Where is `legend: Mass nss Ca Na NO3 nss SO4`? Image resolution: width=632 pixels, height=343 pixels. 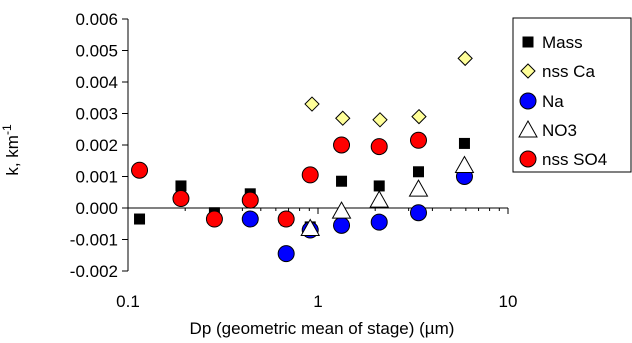 legend: Mass nss Ca Na NO3 nss SO4 is located at coordinates (572, 95).